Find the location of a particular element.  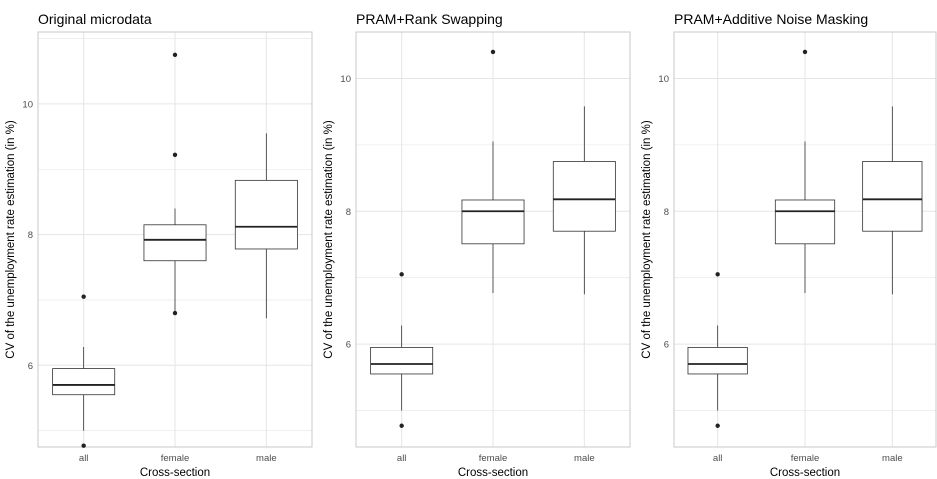

panel-title: PRAM+Rank Swapping is located at coordinates (429, 19).